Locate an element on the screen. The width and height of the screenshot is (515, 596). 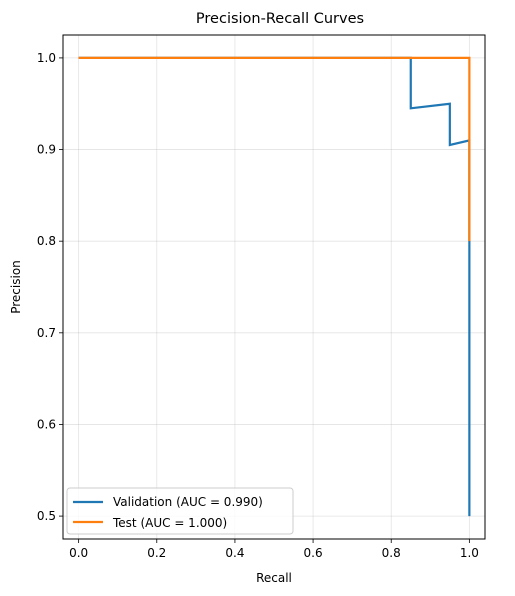
x-tick-label: 1.0 is located at coordinates (469, 553).